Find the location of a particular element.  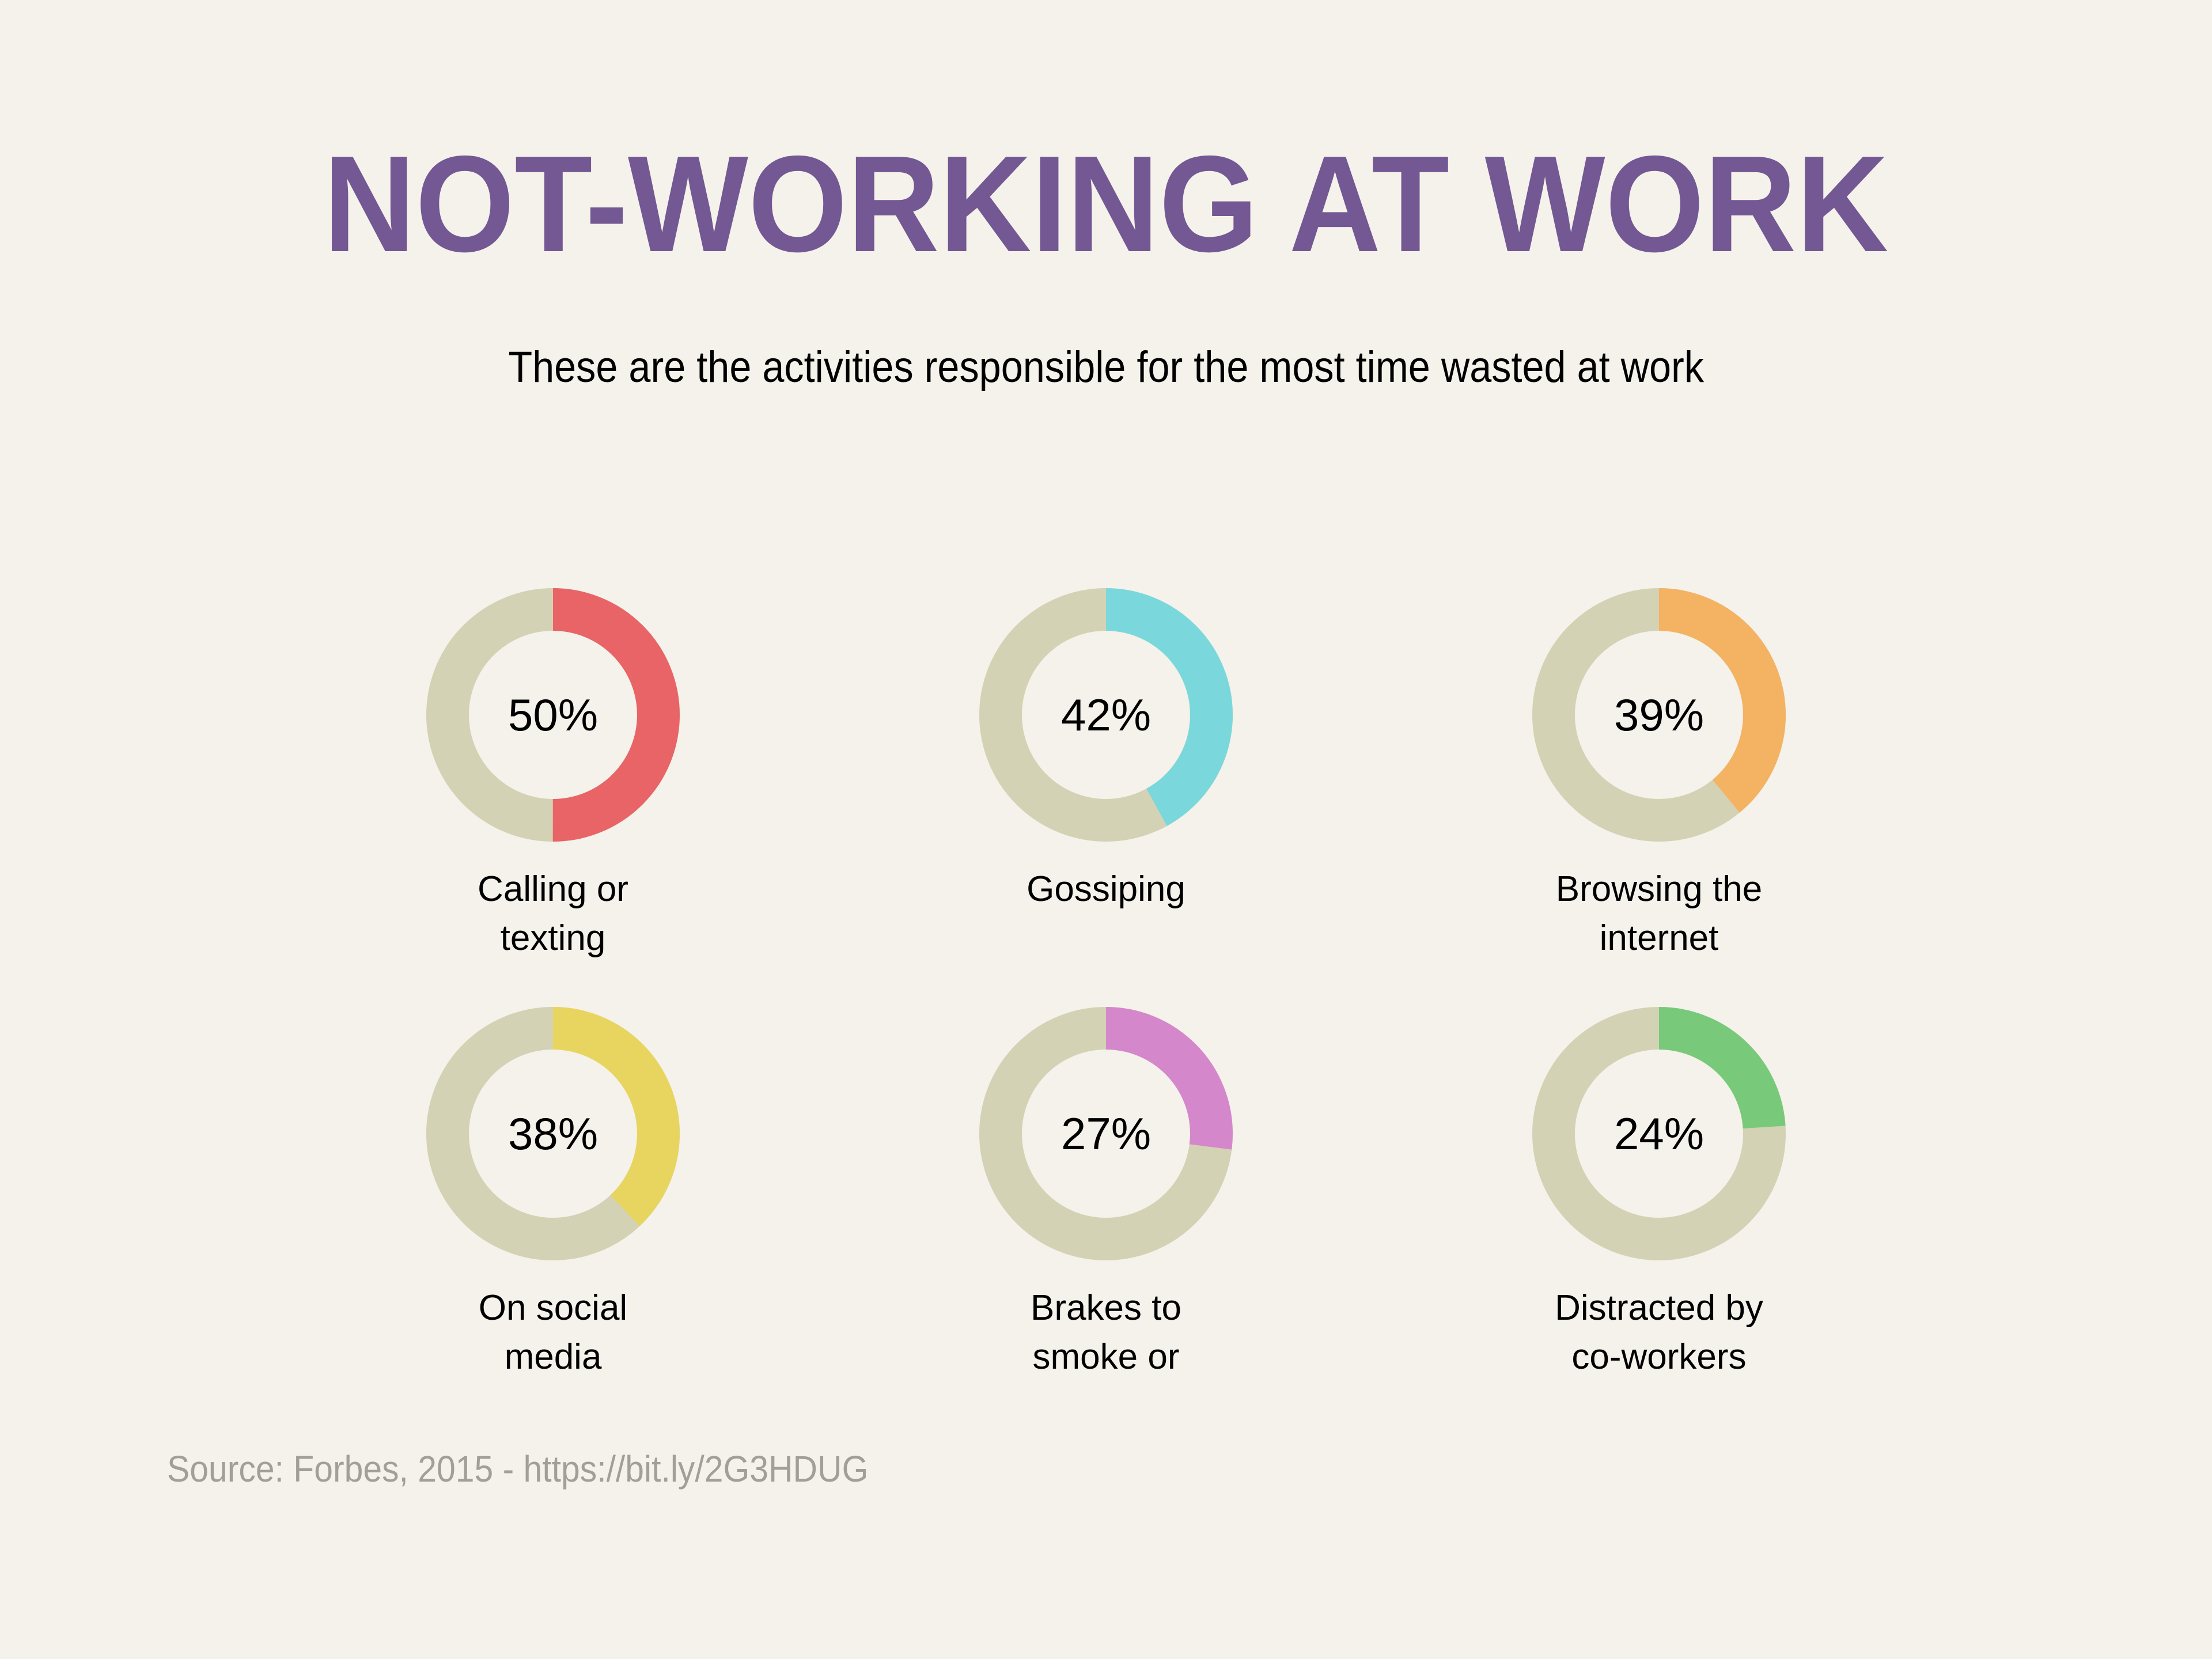

label-line: Distracted by is located at coordinates (1659, 1308).